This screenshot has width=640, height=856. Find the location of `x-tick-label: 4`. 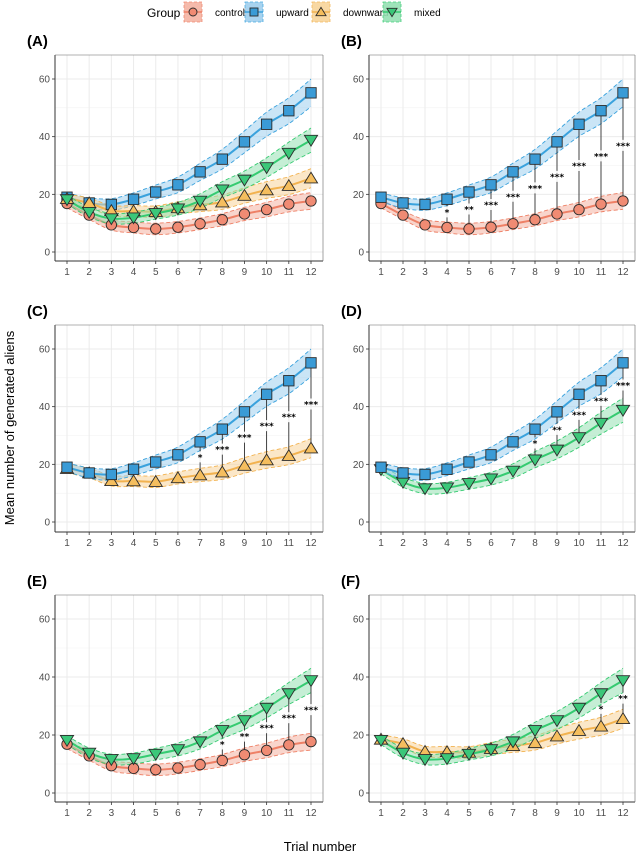

x-tick-label: 4 is located at coordinates (134, 813).